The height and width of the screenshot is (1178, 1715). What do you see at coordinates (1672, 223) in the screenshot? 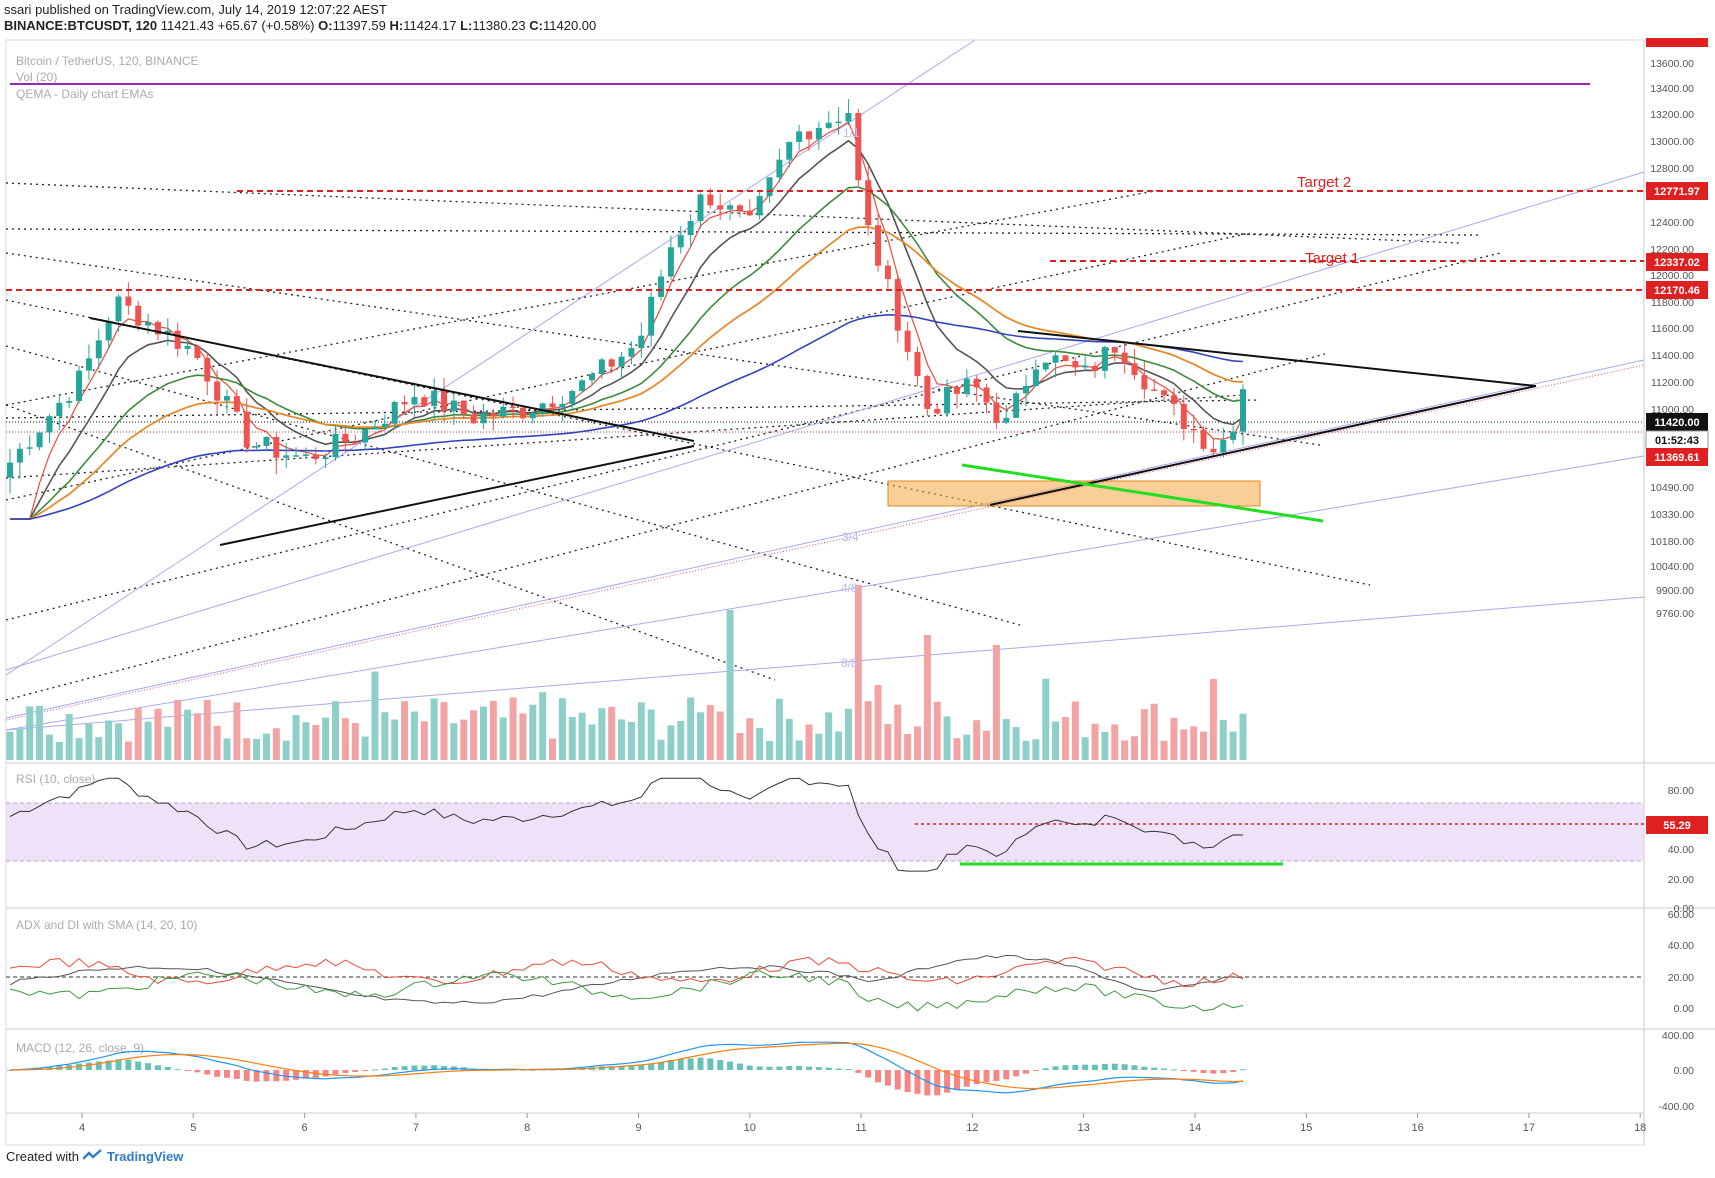
I see `price-axis-label: 12400.00` at bounding box center [1672, 223].